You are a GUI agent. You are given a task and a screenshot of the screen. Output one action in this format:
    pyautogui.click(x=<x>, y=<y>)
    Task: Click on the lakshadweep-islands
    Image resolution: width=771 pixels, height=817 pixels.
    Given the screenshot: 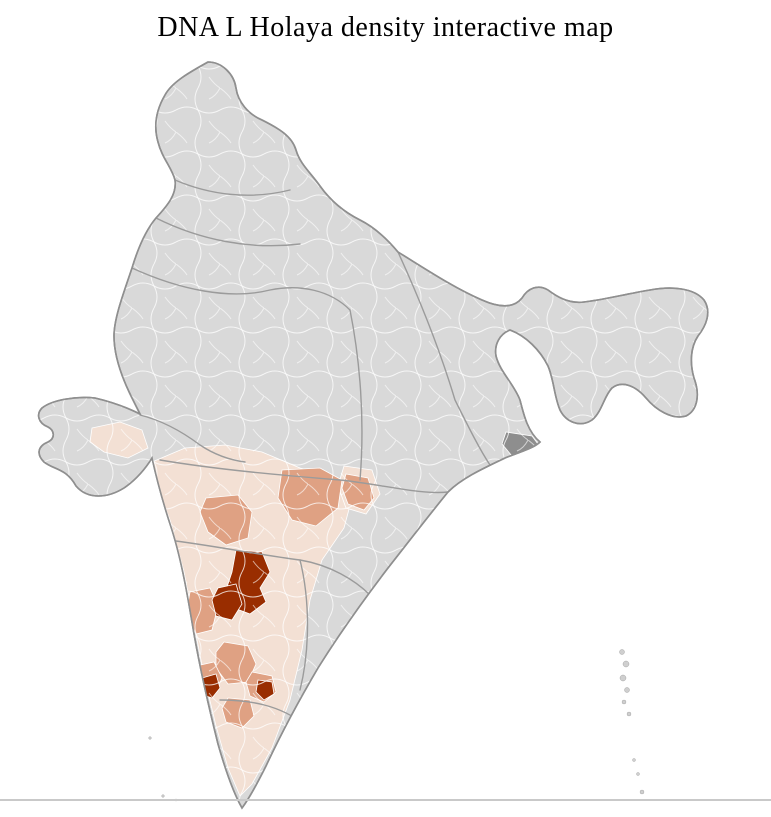 What is the action you would take?
    pyautogui.click(x=163, y=769)
    